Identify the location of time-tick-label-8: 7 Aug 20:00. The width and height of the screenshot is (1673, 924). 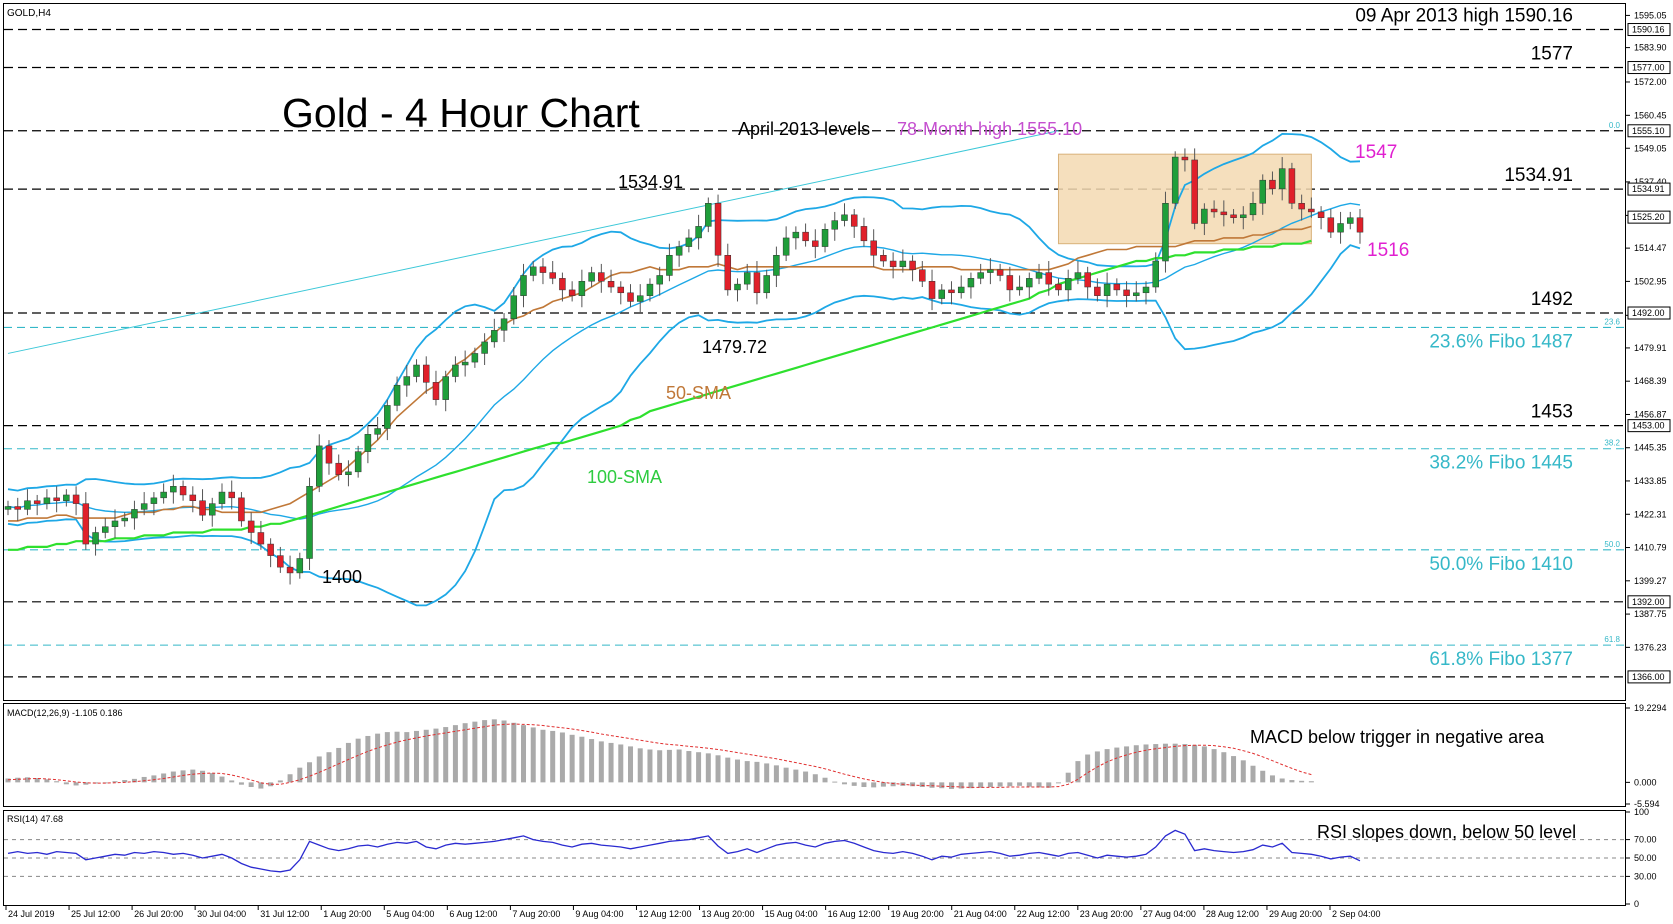
(536, 914).